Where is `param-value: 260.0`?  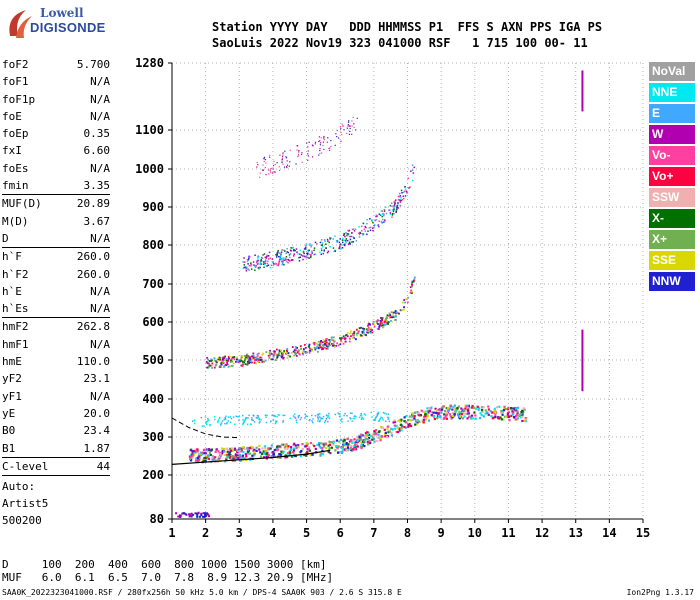 param-value: 260.0 is located at coordinates (93, 257).